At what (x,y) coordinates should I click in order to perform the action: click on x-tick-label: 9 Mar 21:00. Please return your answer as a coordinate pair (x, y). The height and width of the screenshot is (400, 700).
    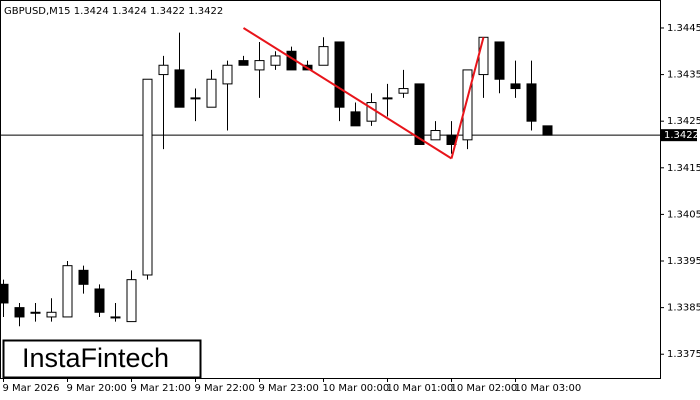
    Looking at the image, I should click on (161, 388).